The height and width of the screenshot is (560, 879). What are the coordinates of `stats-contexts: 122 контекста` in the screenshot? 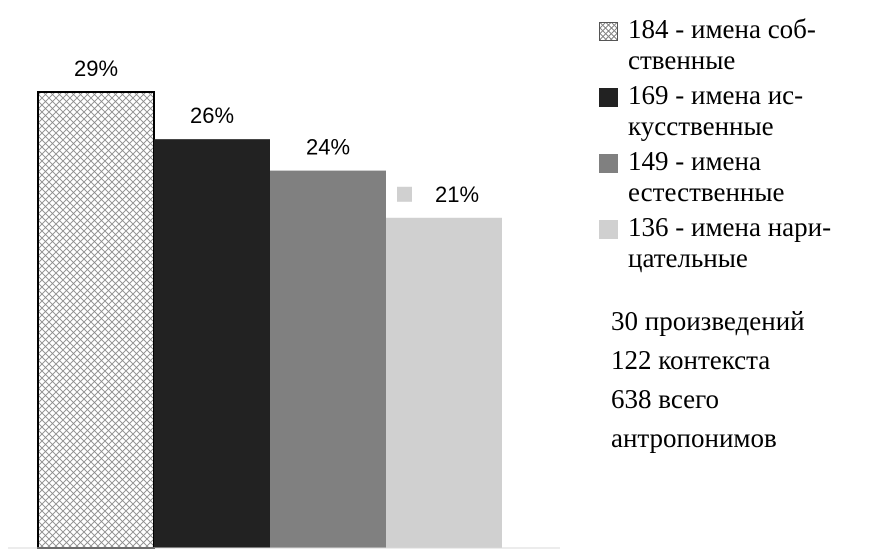 It's located at (691, 360).